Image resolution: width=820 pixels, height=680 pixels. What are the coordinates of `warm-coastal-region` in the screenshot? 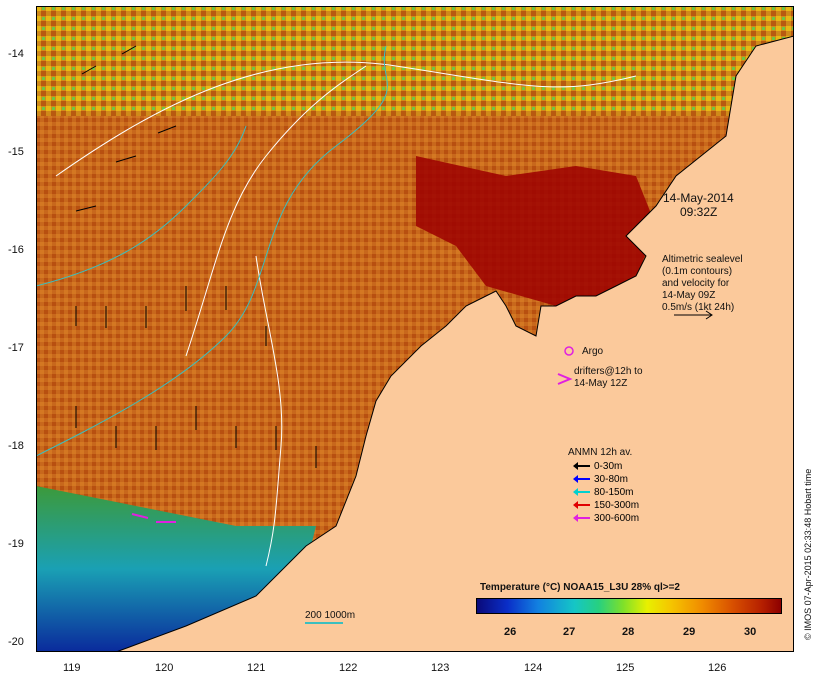 It's located at (536, 231).